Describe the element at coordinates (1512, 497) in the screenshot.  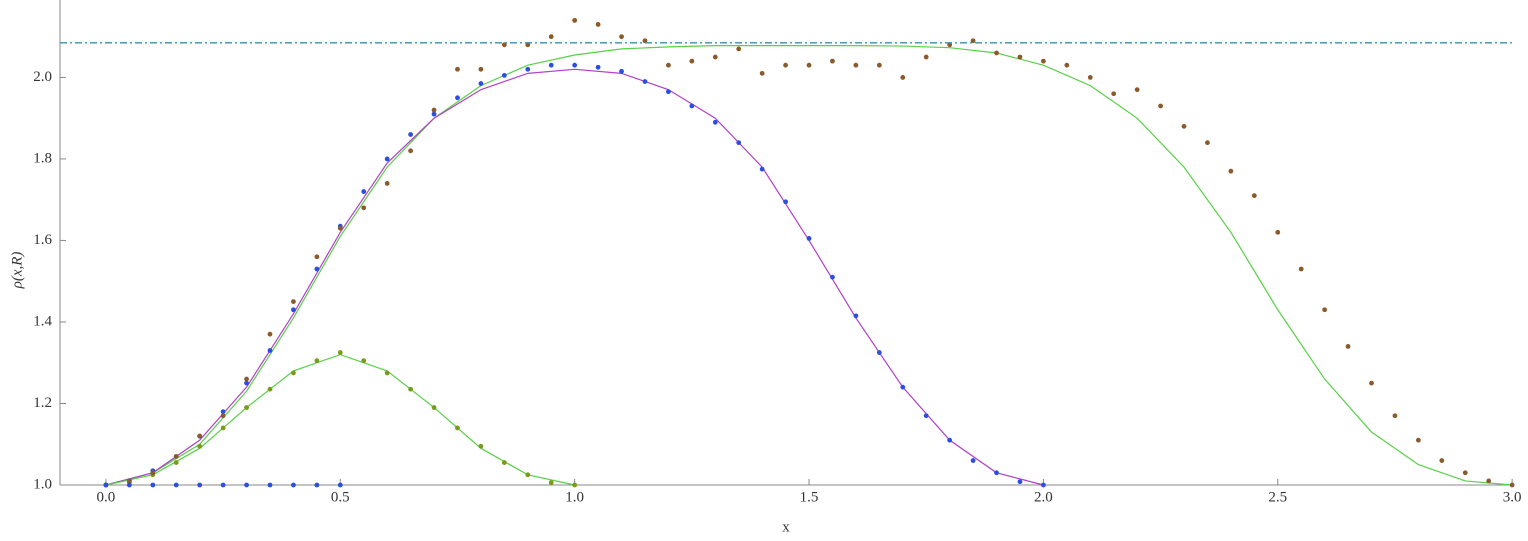
I see `x-tick-label: 3.0` at that location.